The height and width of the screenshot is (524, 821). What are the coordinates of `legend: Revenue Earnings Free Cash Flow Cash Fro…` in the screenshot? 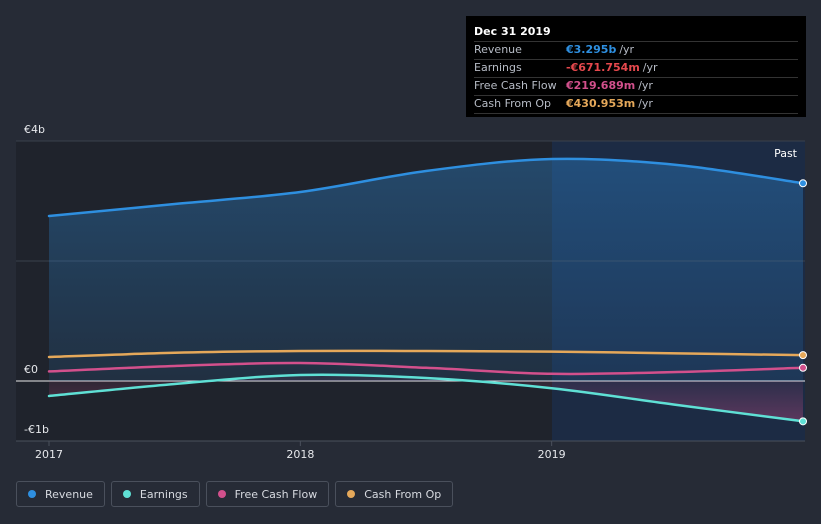 It's located at (235, 494).